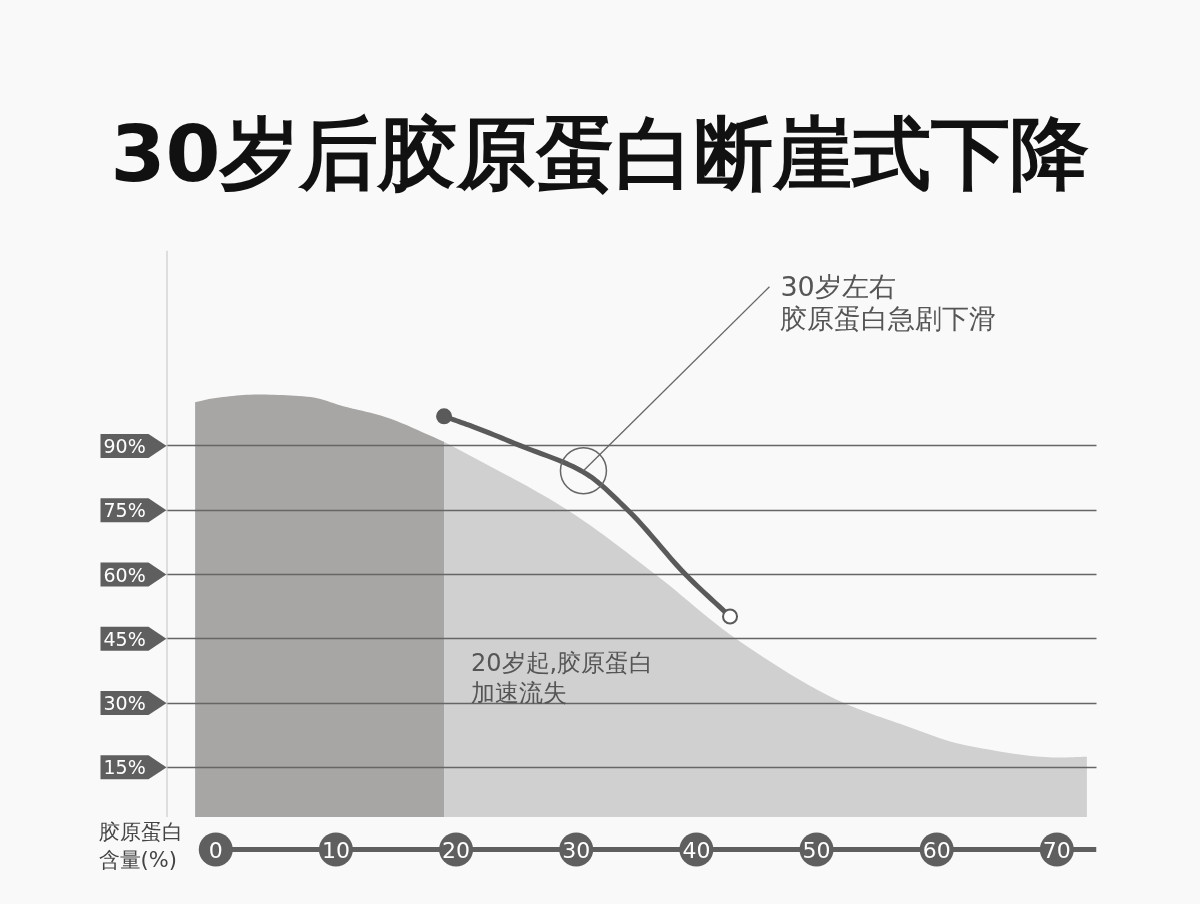  Describe the element at coordinates (888, 318) in the screenshot. I see `annotation: 胶原蛋白急剧下滑` at that location.